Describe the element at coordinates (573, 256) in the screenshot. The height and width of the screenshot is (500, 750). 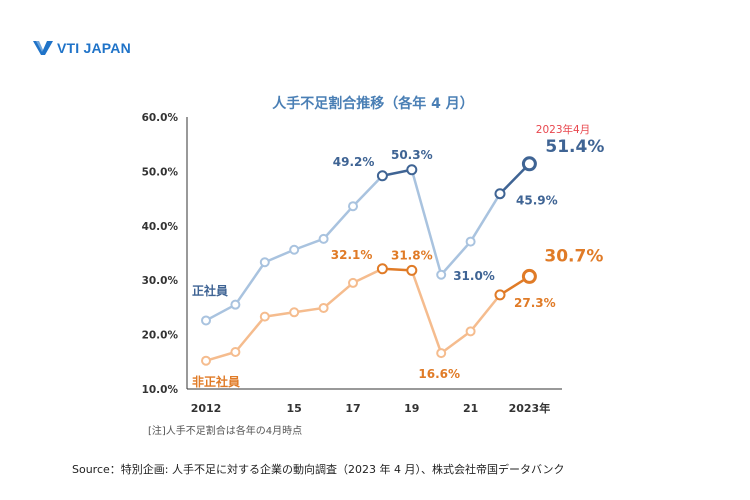
I see `data-label: 30.7%` at that location.